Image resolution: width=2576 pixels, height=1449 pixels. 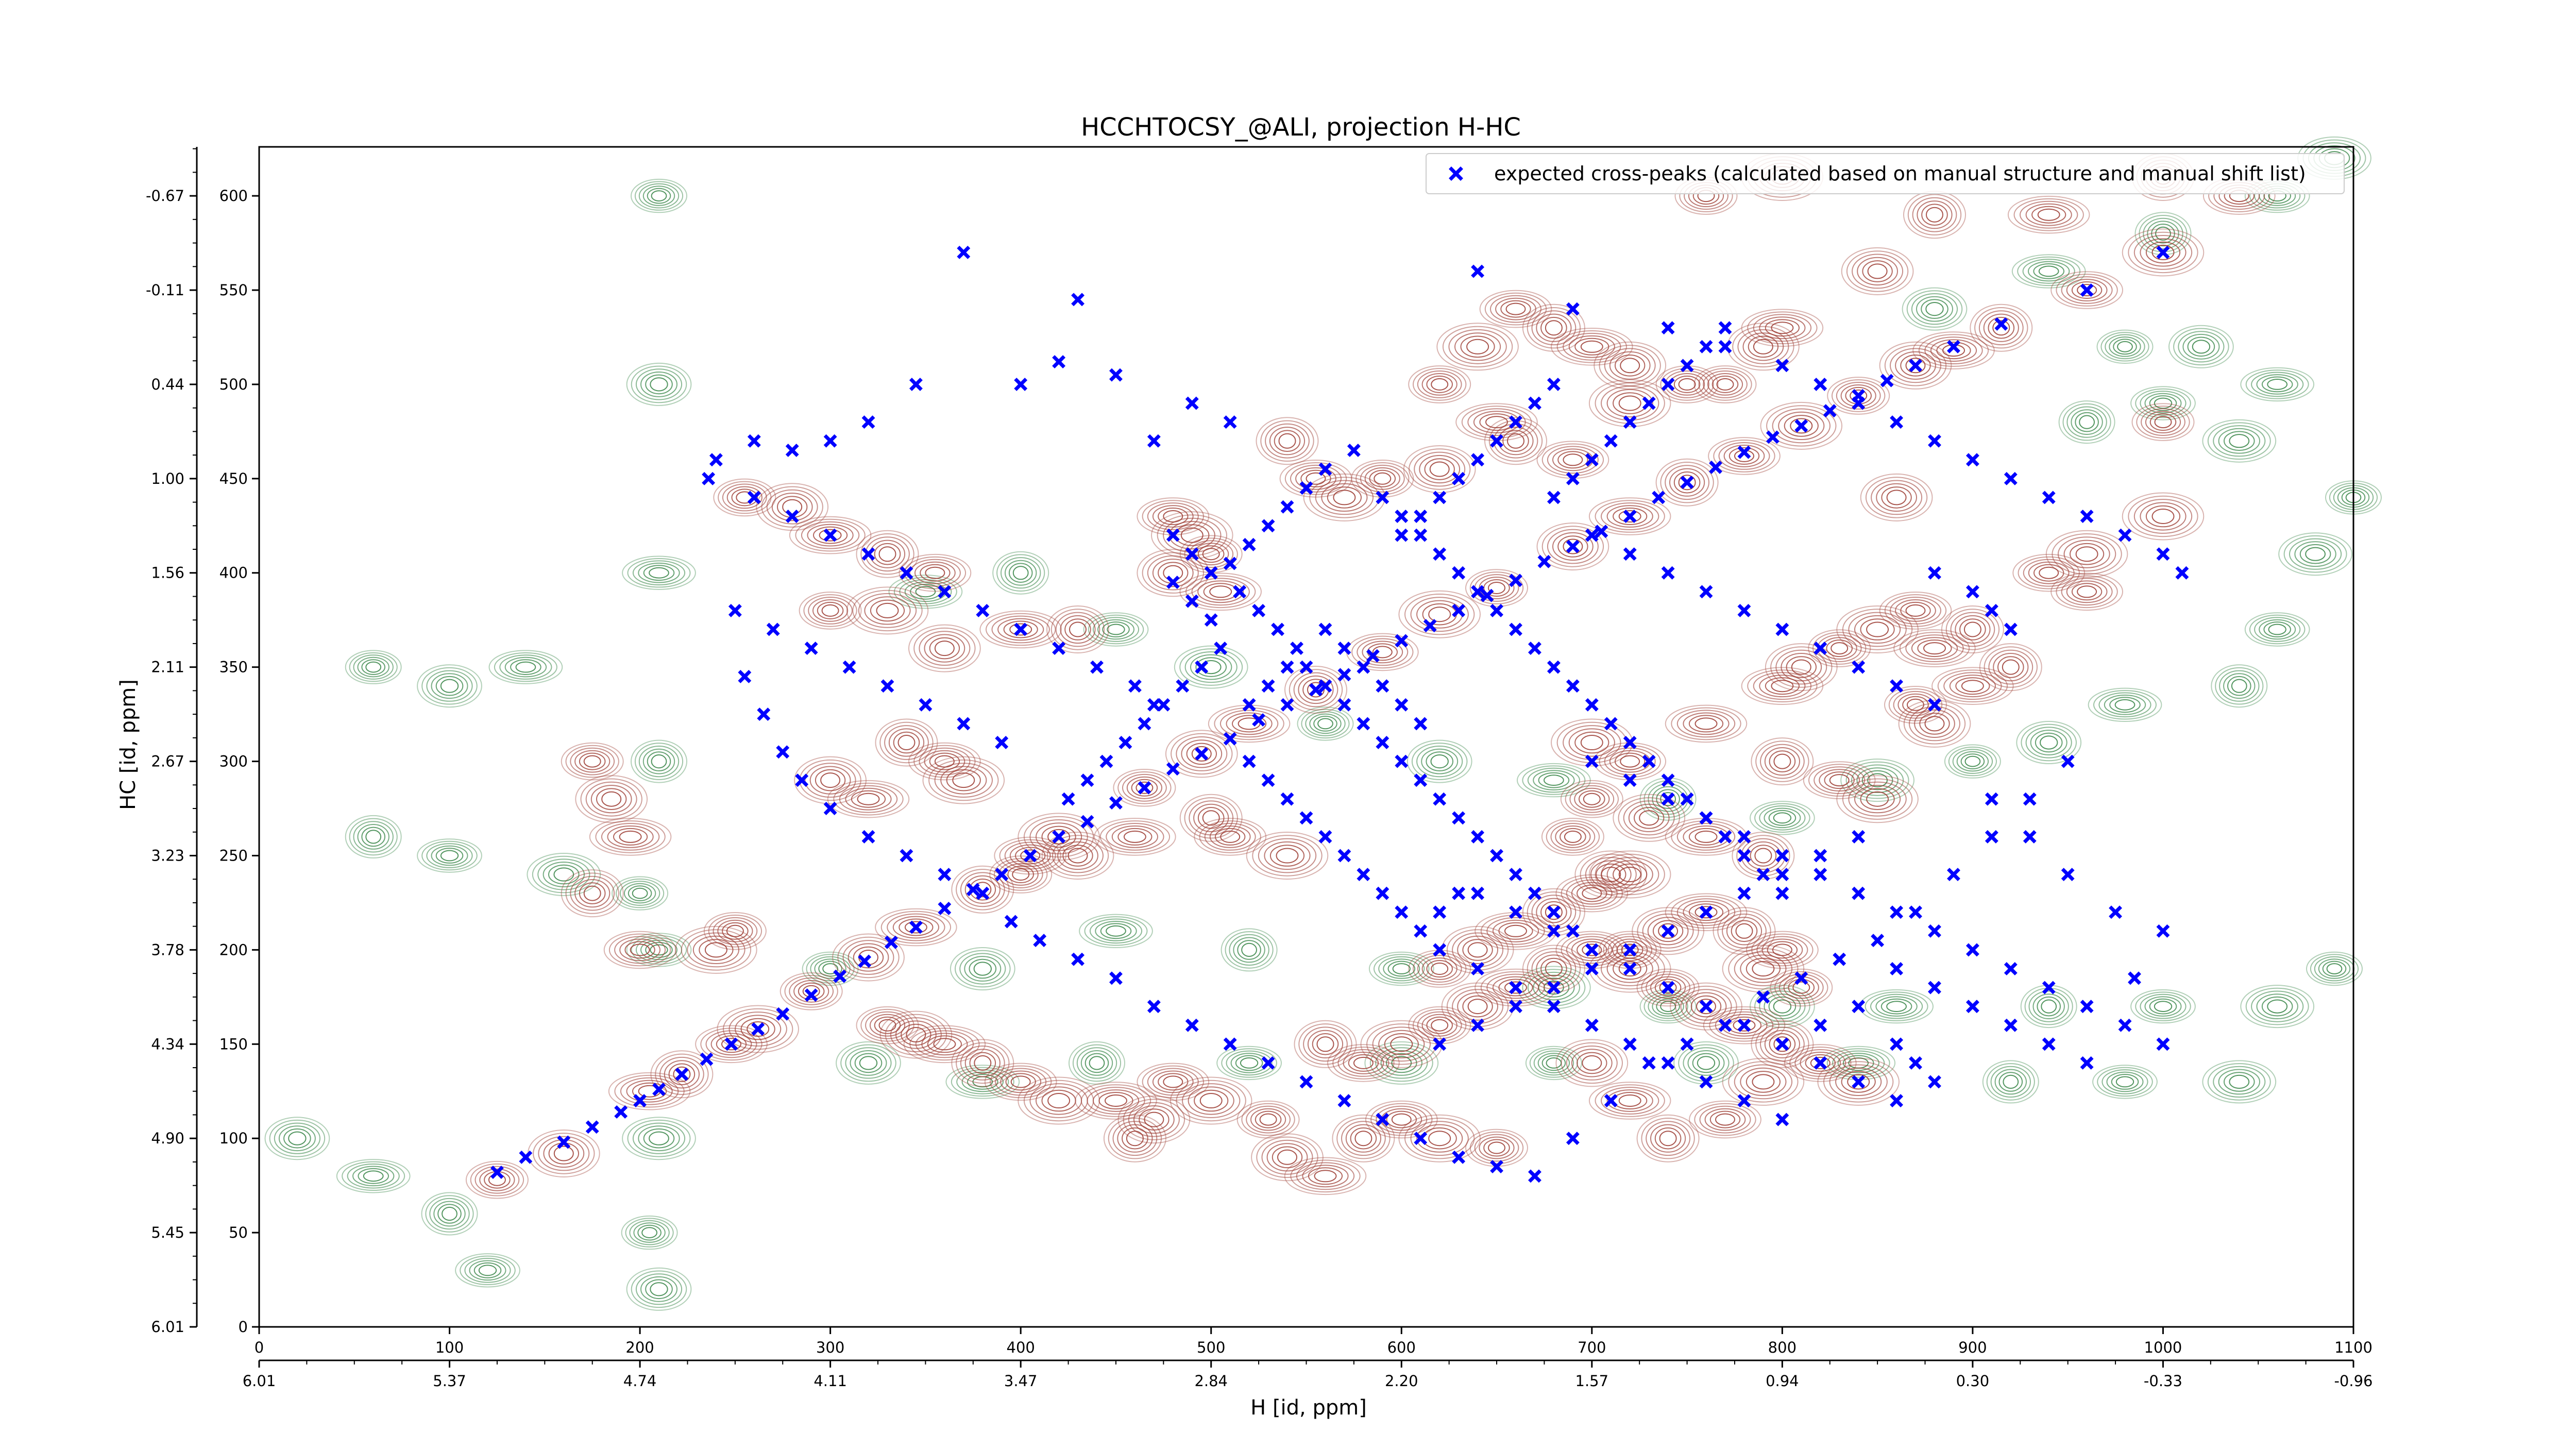 I want to click on y-ppm-tick-label: 1.56, so click(x=167, y=573).